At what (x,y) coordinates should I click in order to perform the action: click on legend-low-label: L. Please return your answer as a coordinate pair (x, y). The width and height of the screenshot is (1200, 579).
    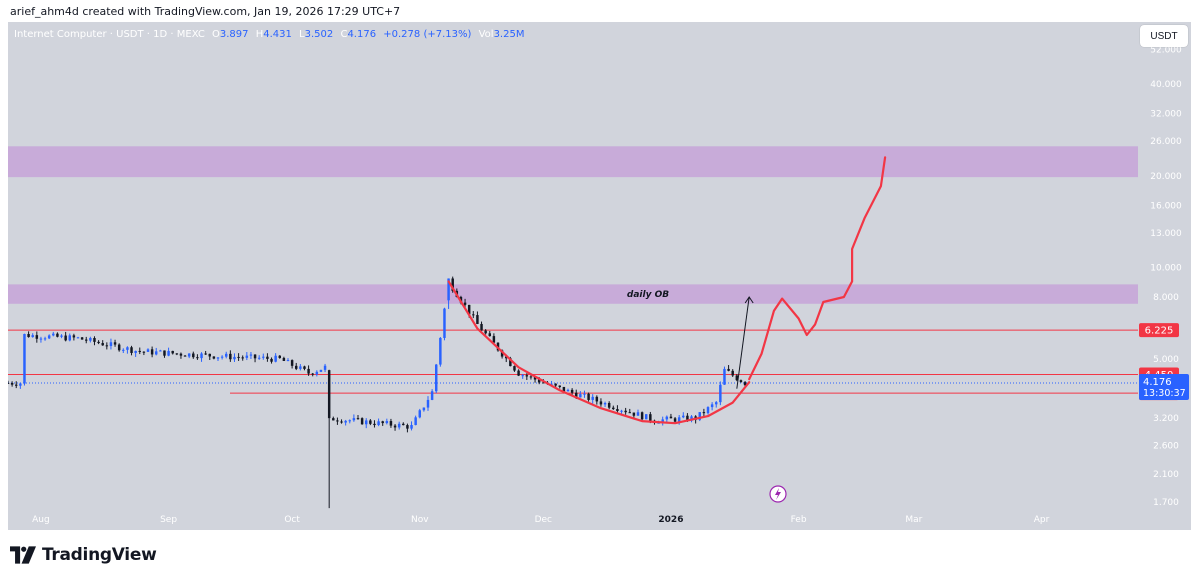
    Looking at the image, I should click on (302, 34).